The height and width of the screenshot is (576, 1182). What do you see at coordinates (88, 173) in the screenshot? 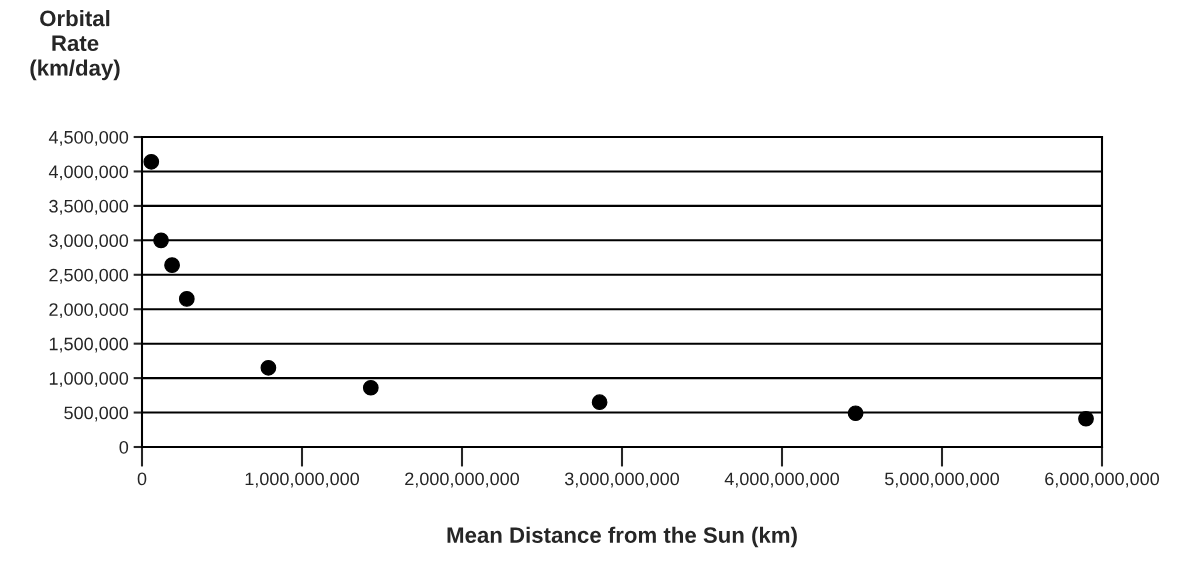
I see `y-tick-label: 4,000,000` at bounding box center [88, 173].